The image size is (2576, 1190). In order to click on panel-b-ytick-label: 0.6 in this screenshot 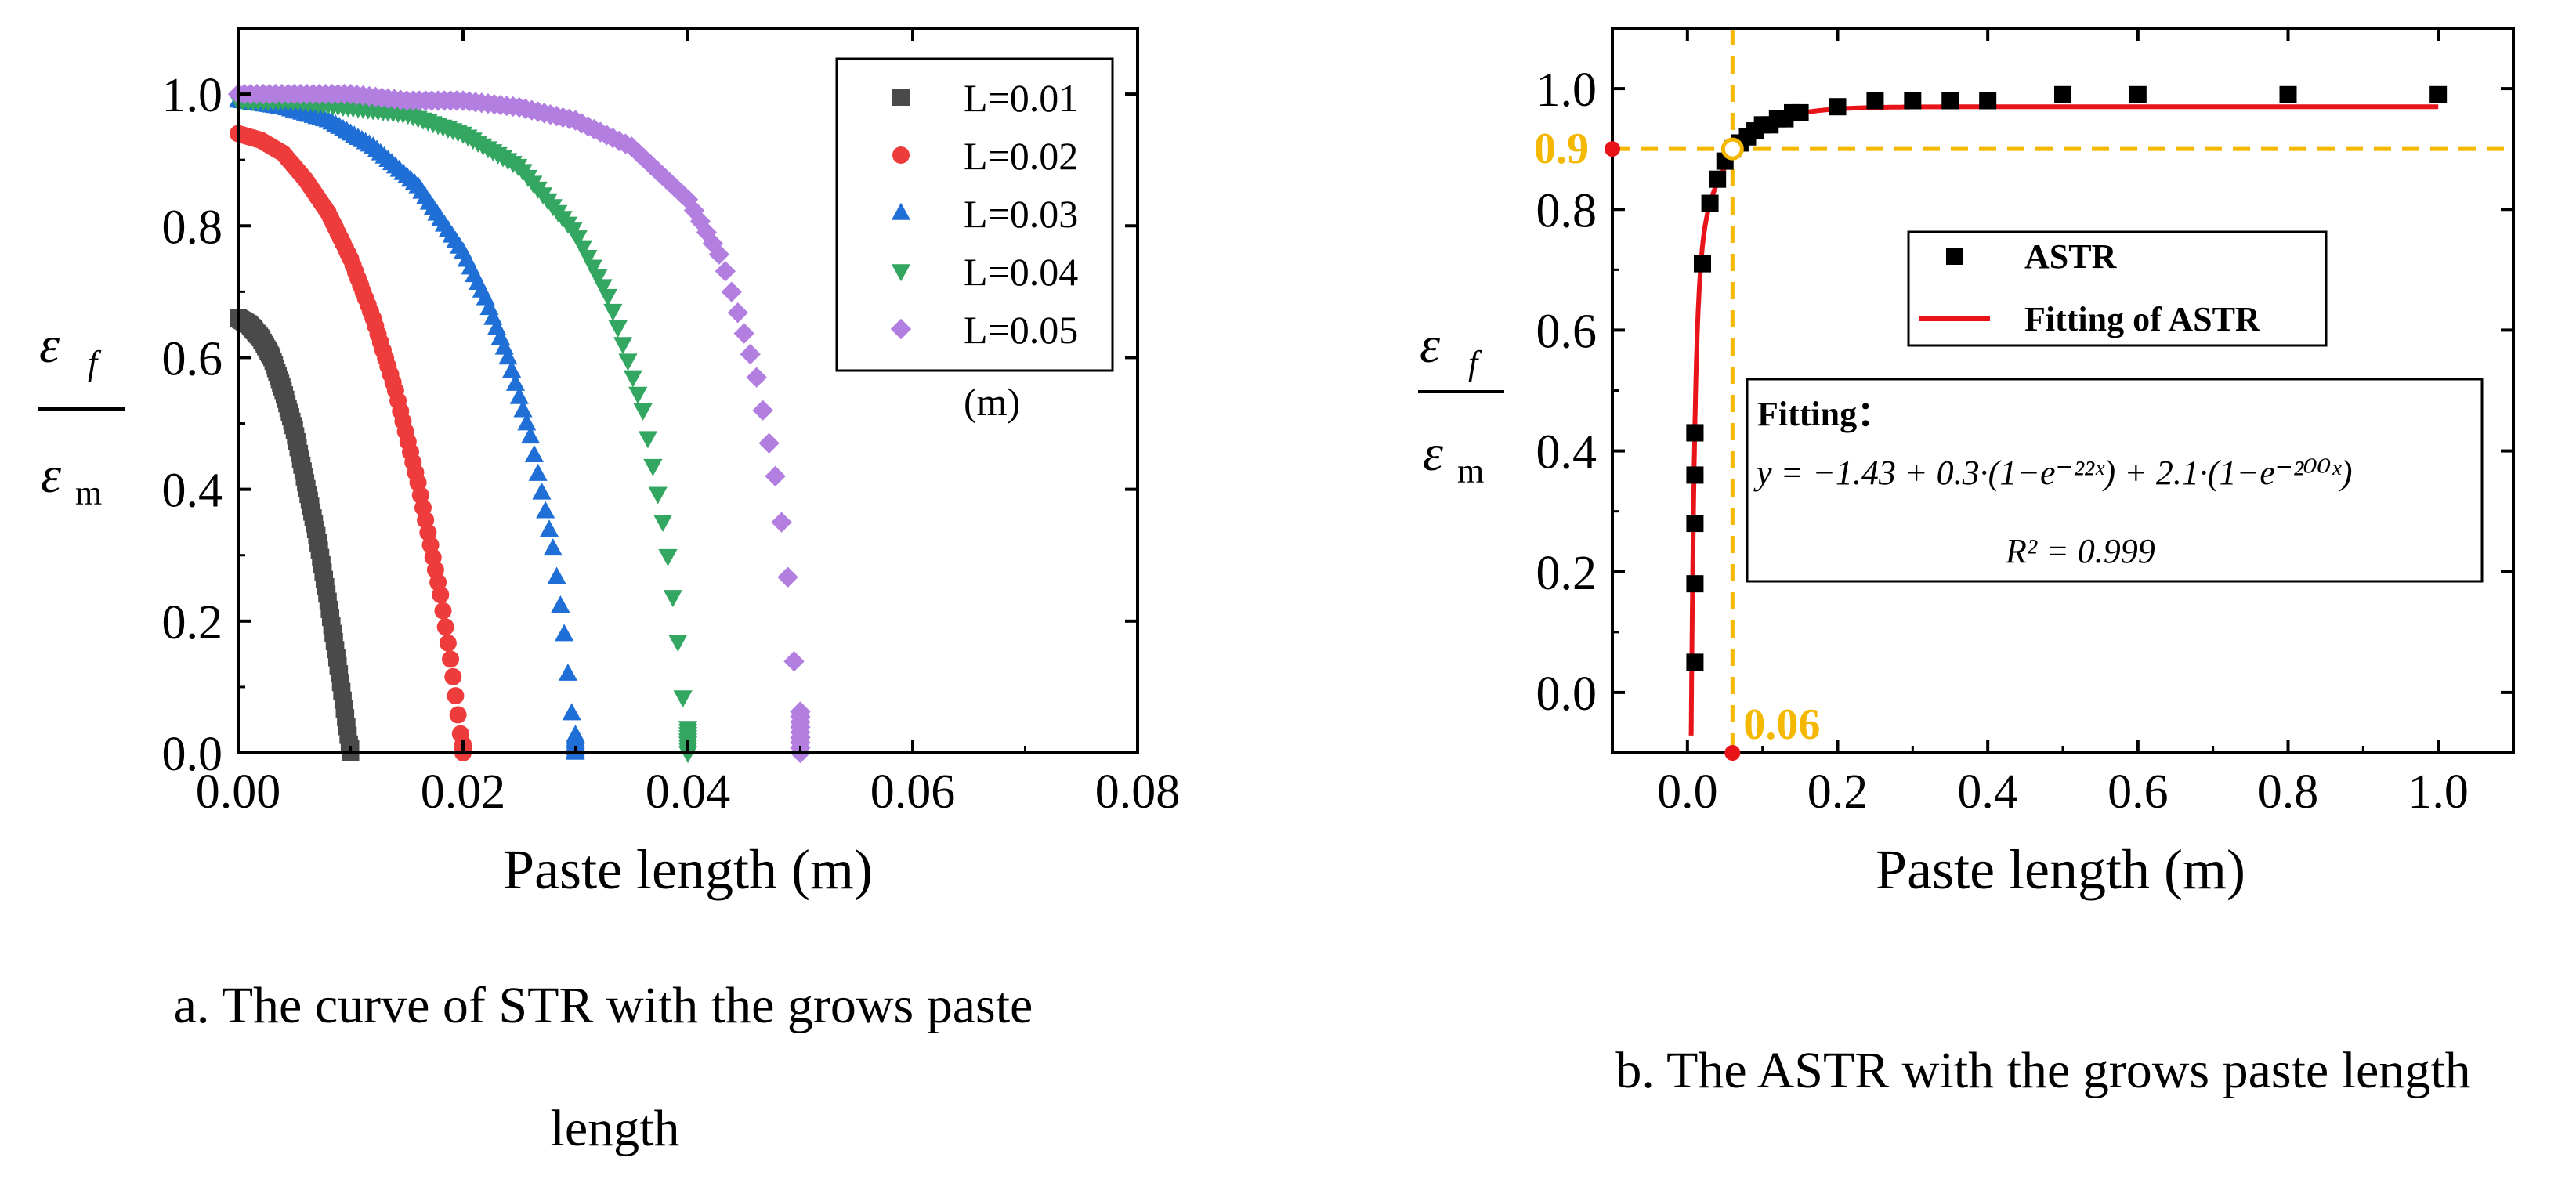, I will do `click(1566, 331)`.